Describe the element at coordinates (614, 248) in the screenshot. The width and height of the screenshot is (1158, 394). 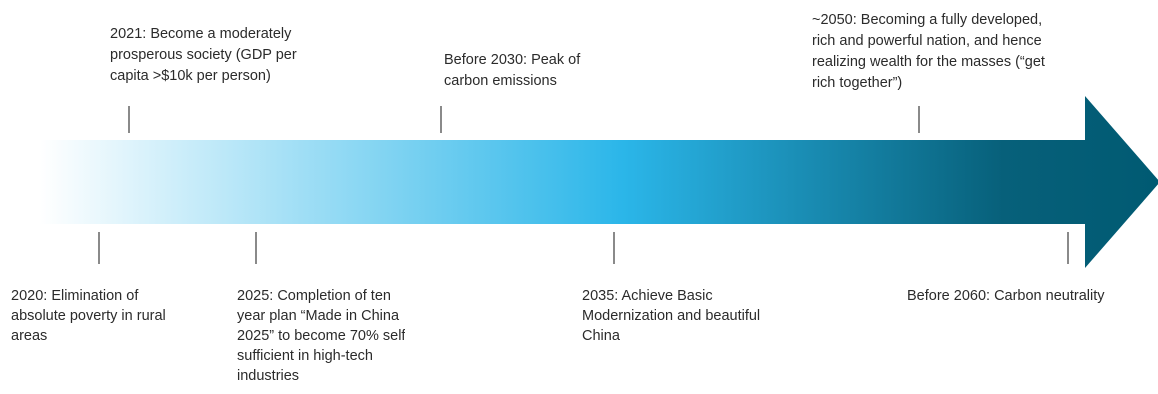
I see `tick-2035` at that location.